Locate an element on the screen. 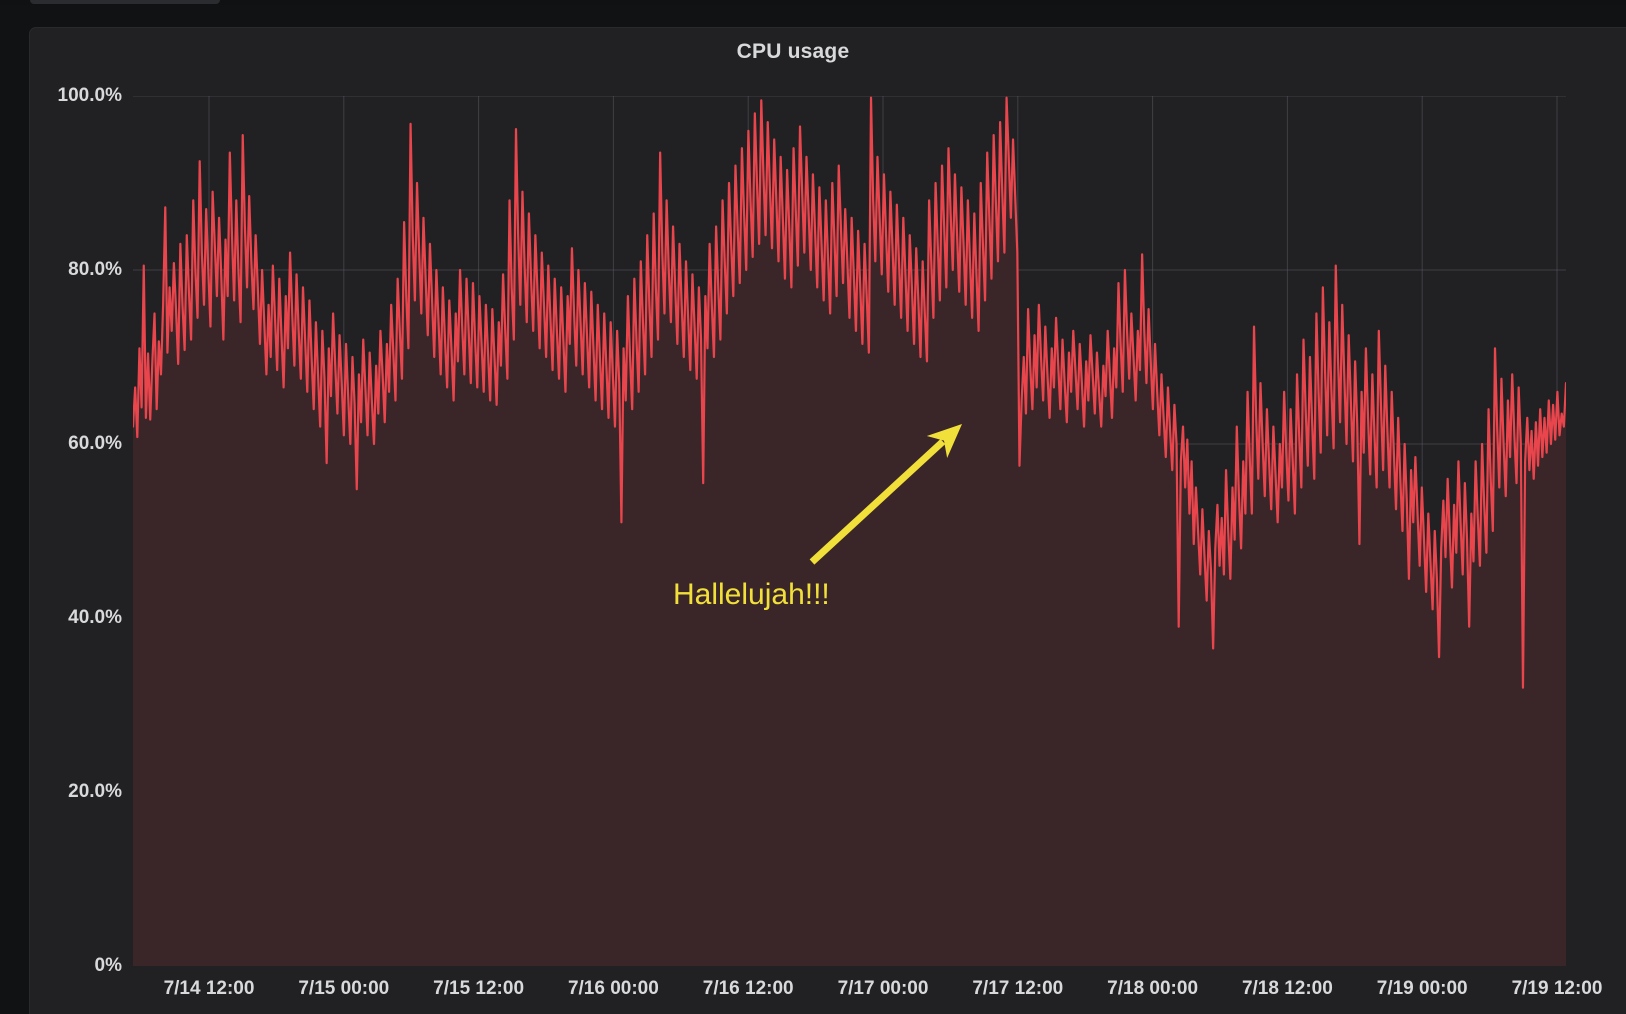 The width and height of the screenshot is (1626, 1014). x-axis-tick-label: 7/14 12:00 is located at coordinates (209, 988).